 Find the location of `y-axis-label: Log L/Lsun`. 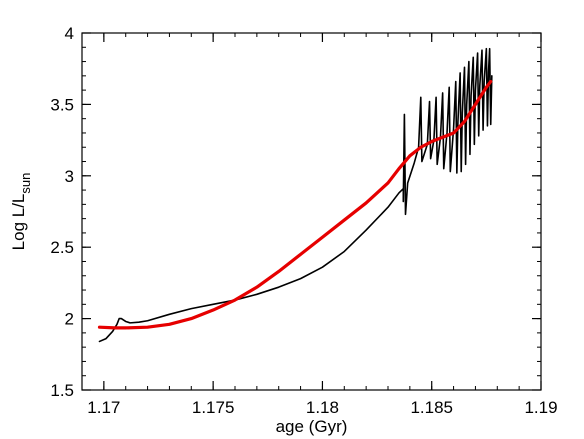

y-axis-label: Log L/Lsun is located at coordinates (21, 212).